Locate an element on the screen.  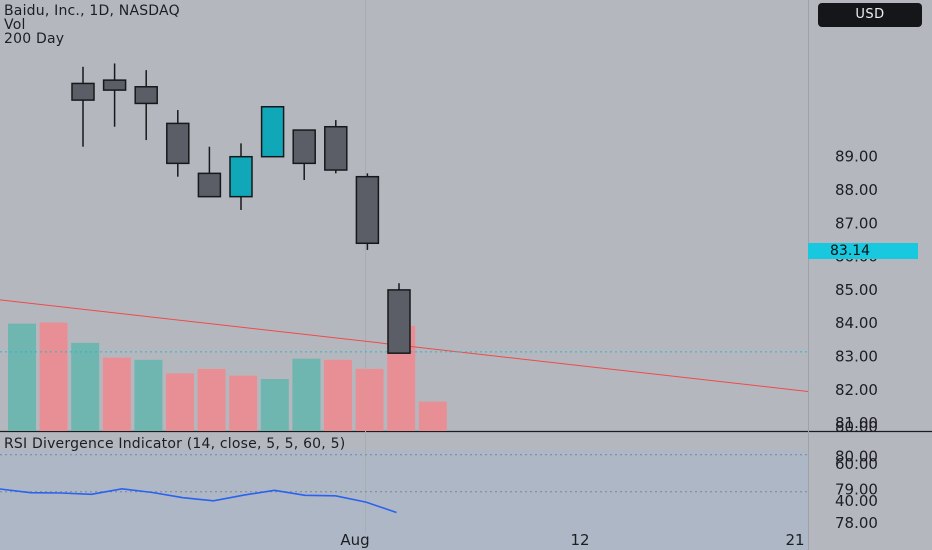
last-price-tag: 83.14 is located at coordinates (863, 251).